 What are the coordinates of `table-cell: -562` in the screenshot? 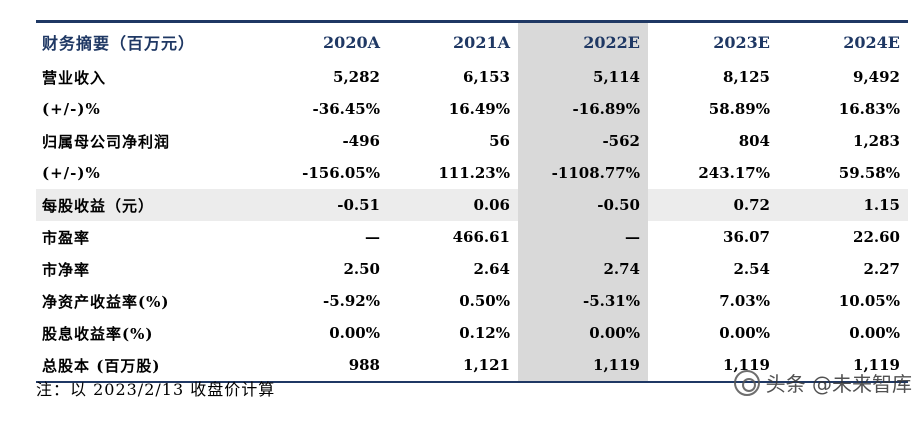 It's located at (583, 141).